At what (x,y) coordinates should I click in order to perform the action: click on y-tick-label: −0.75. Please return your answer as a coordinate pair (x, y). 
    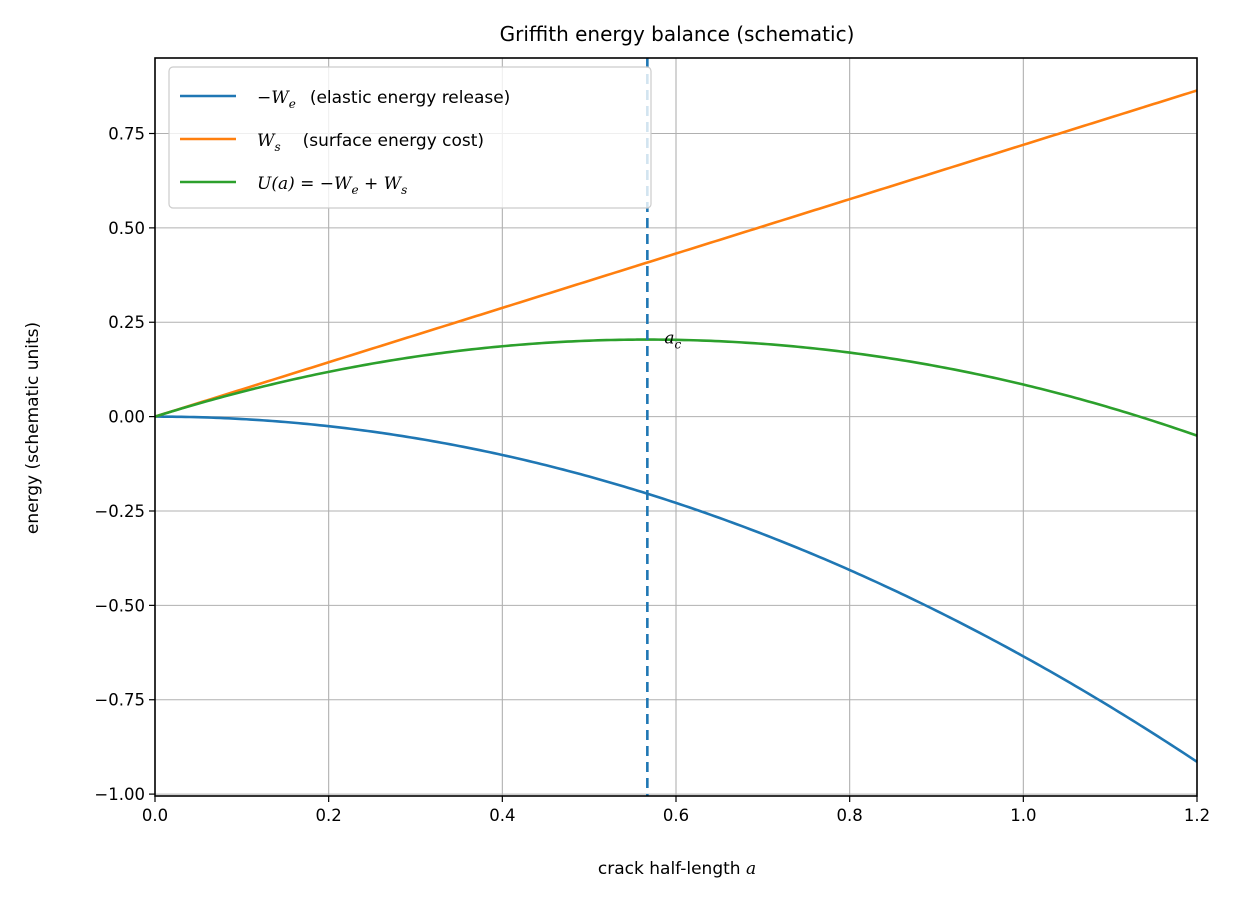
    Looking at the image, I should click on (119, 700).